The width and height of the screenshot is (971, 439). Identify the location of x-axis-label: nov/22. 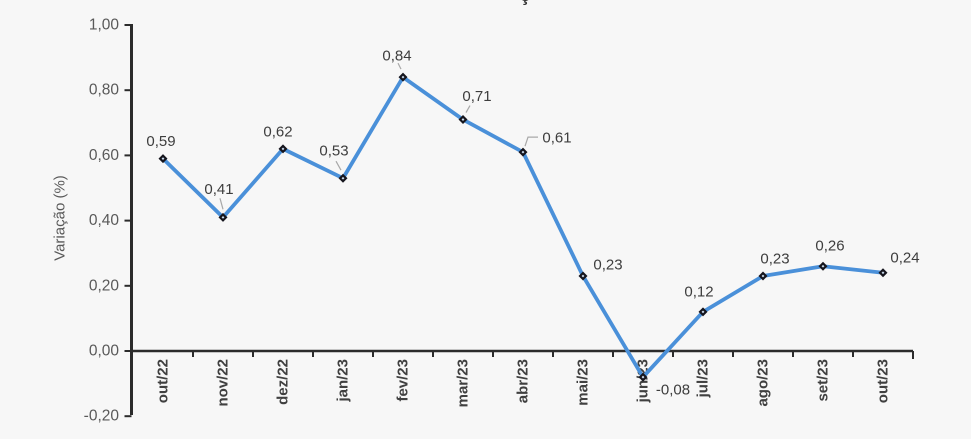
(223, 383).